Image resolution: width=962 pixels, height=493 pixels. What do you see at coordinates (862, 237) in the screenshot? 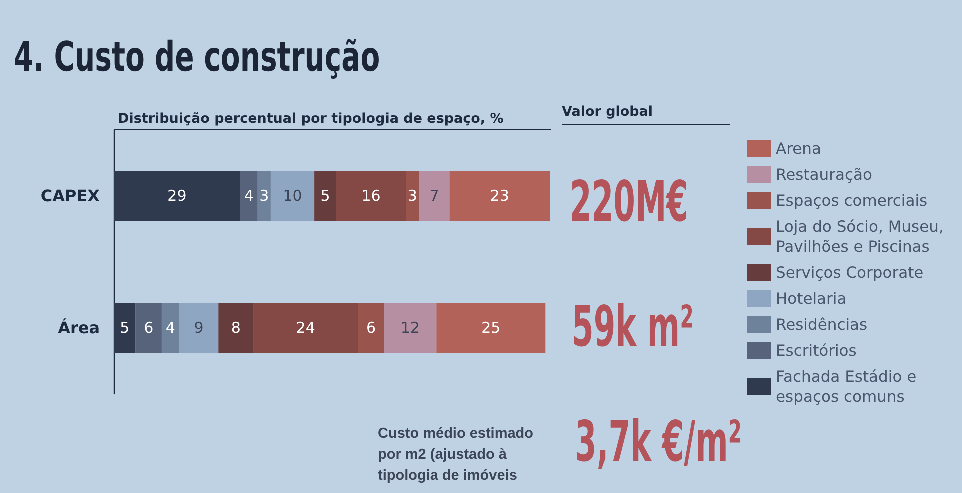
I see `legend-label: Loja do Sócio, Museu, Pavilhões e Piscinas` at bounding box center [862, 237].